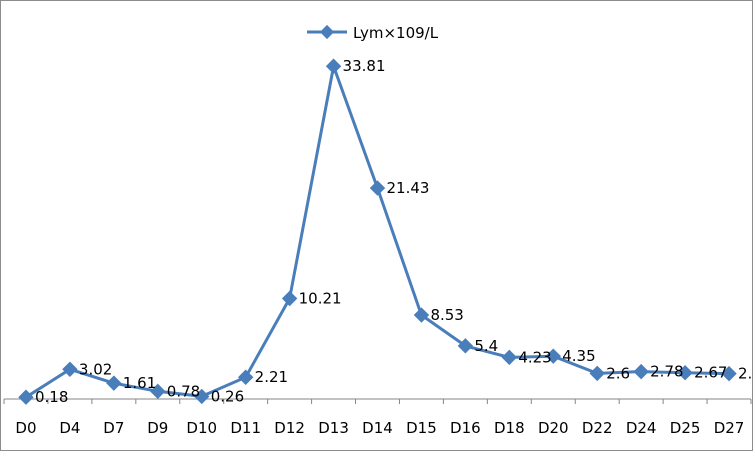 The image size is (753, 451). What do you see at coordinates (271, 377) in the screenshot?
I see `data-label: 2.21` at bounding box center [271, 377].